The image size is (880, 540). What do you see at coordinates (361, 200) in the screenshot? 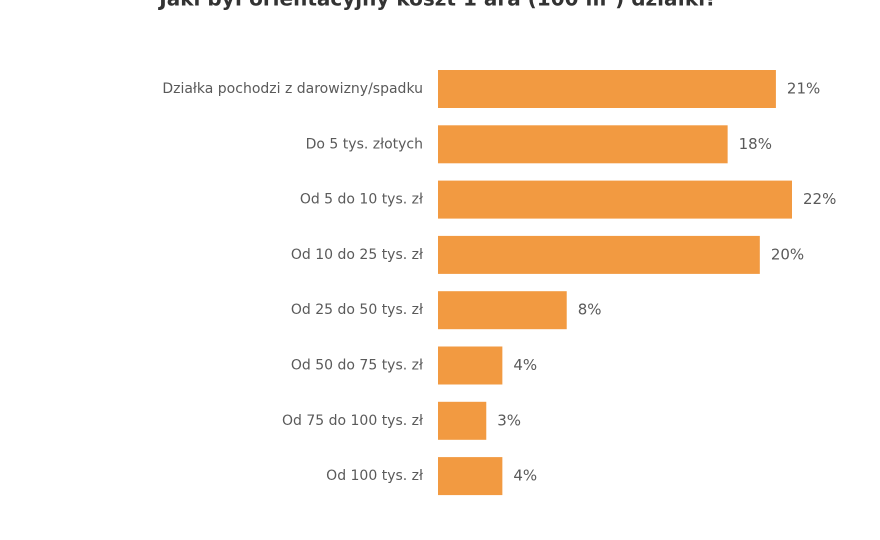
I see `category-label: Od 5 do 10 tys. zł` at bounding box center [361, 200].